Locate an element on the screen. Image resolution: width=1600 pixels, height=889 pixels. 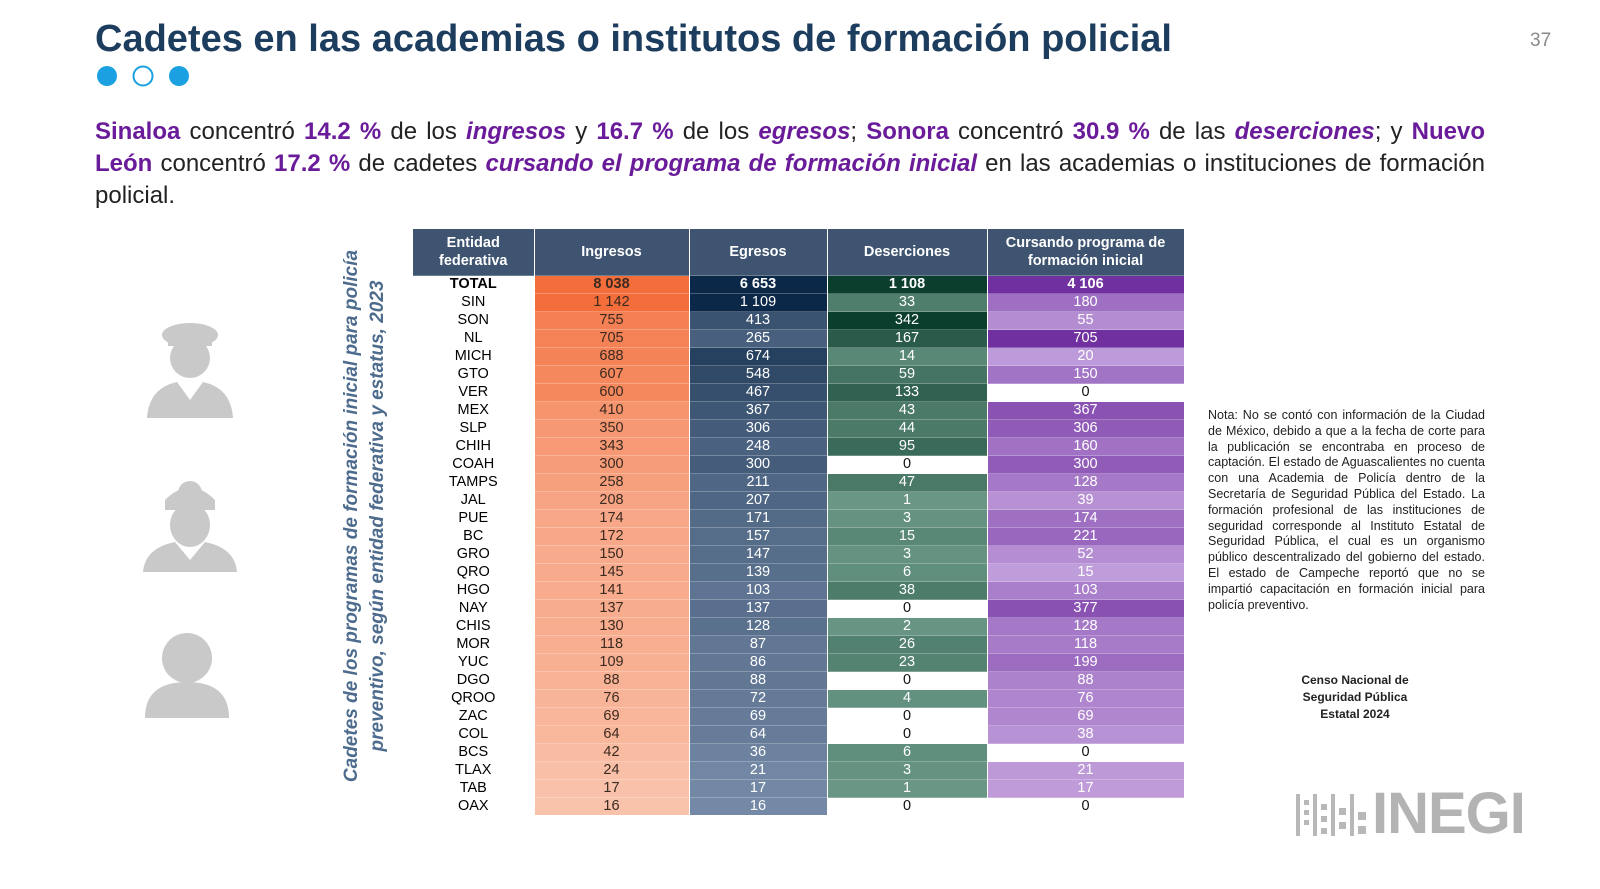
entity-cell: COL is located at coordinates (474, 734).